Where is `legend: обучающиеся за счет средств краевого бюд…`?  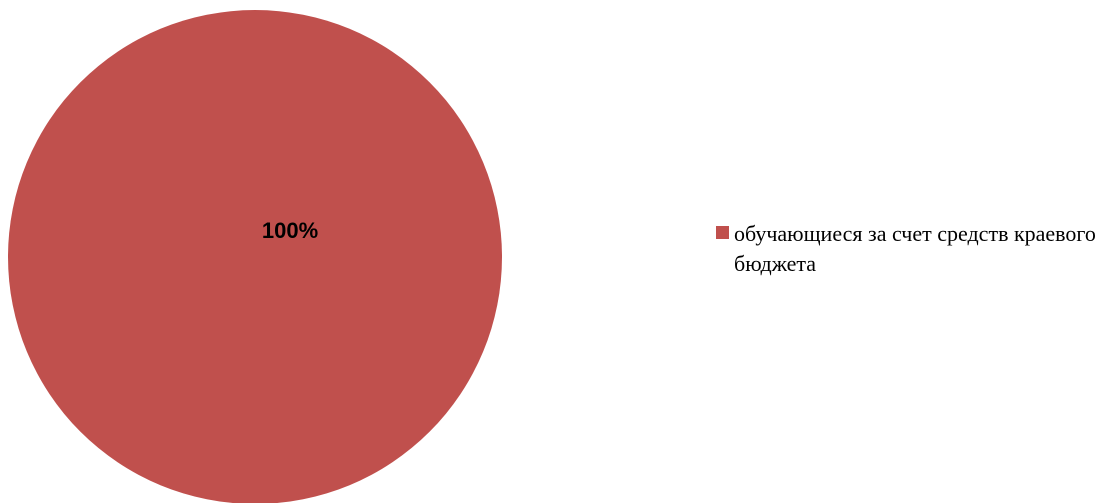
legend: обучающиеся за счет средств краевого бюд… is located at coordinates (916, 249).